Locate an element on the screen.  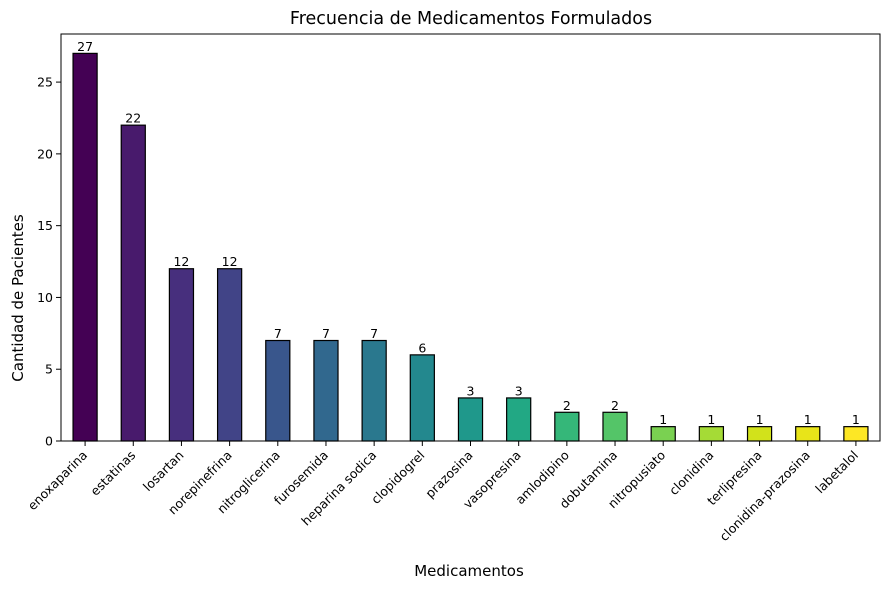
data-label: 27 is located at coordinates (85, 46).